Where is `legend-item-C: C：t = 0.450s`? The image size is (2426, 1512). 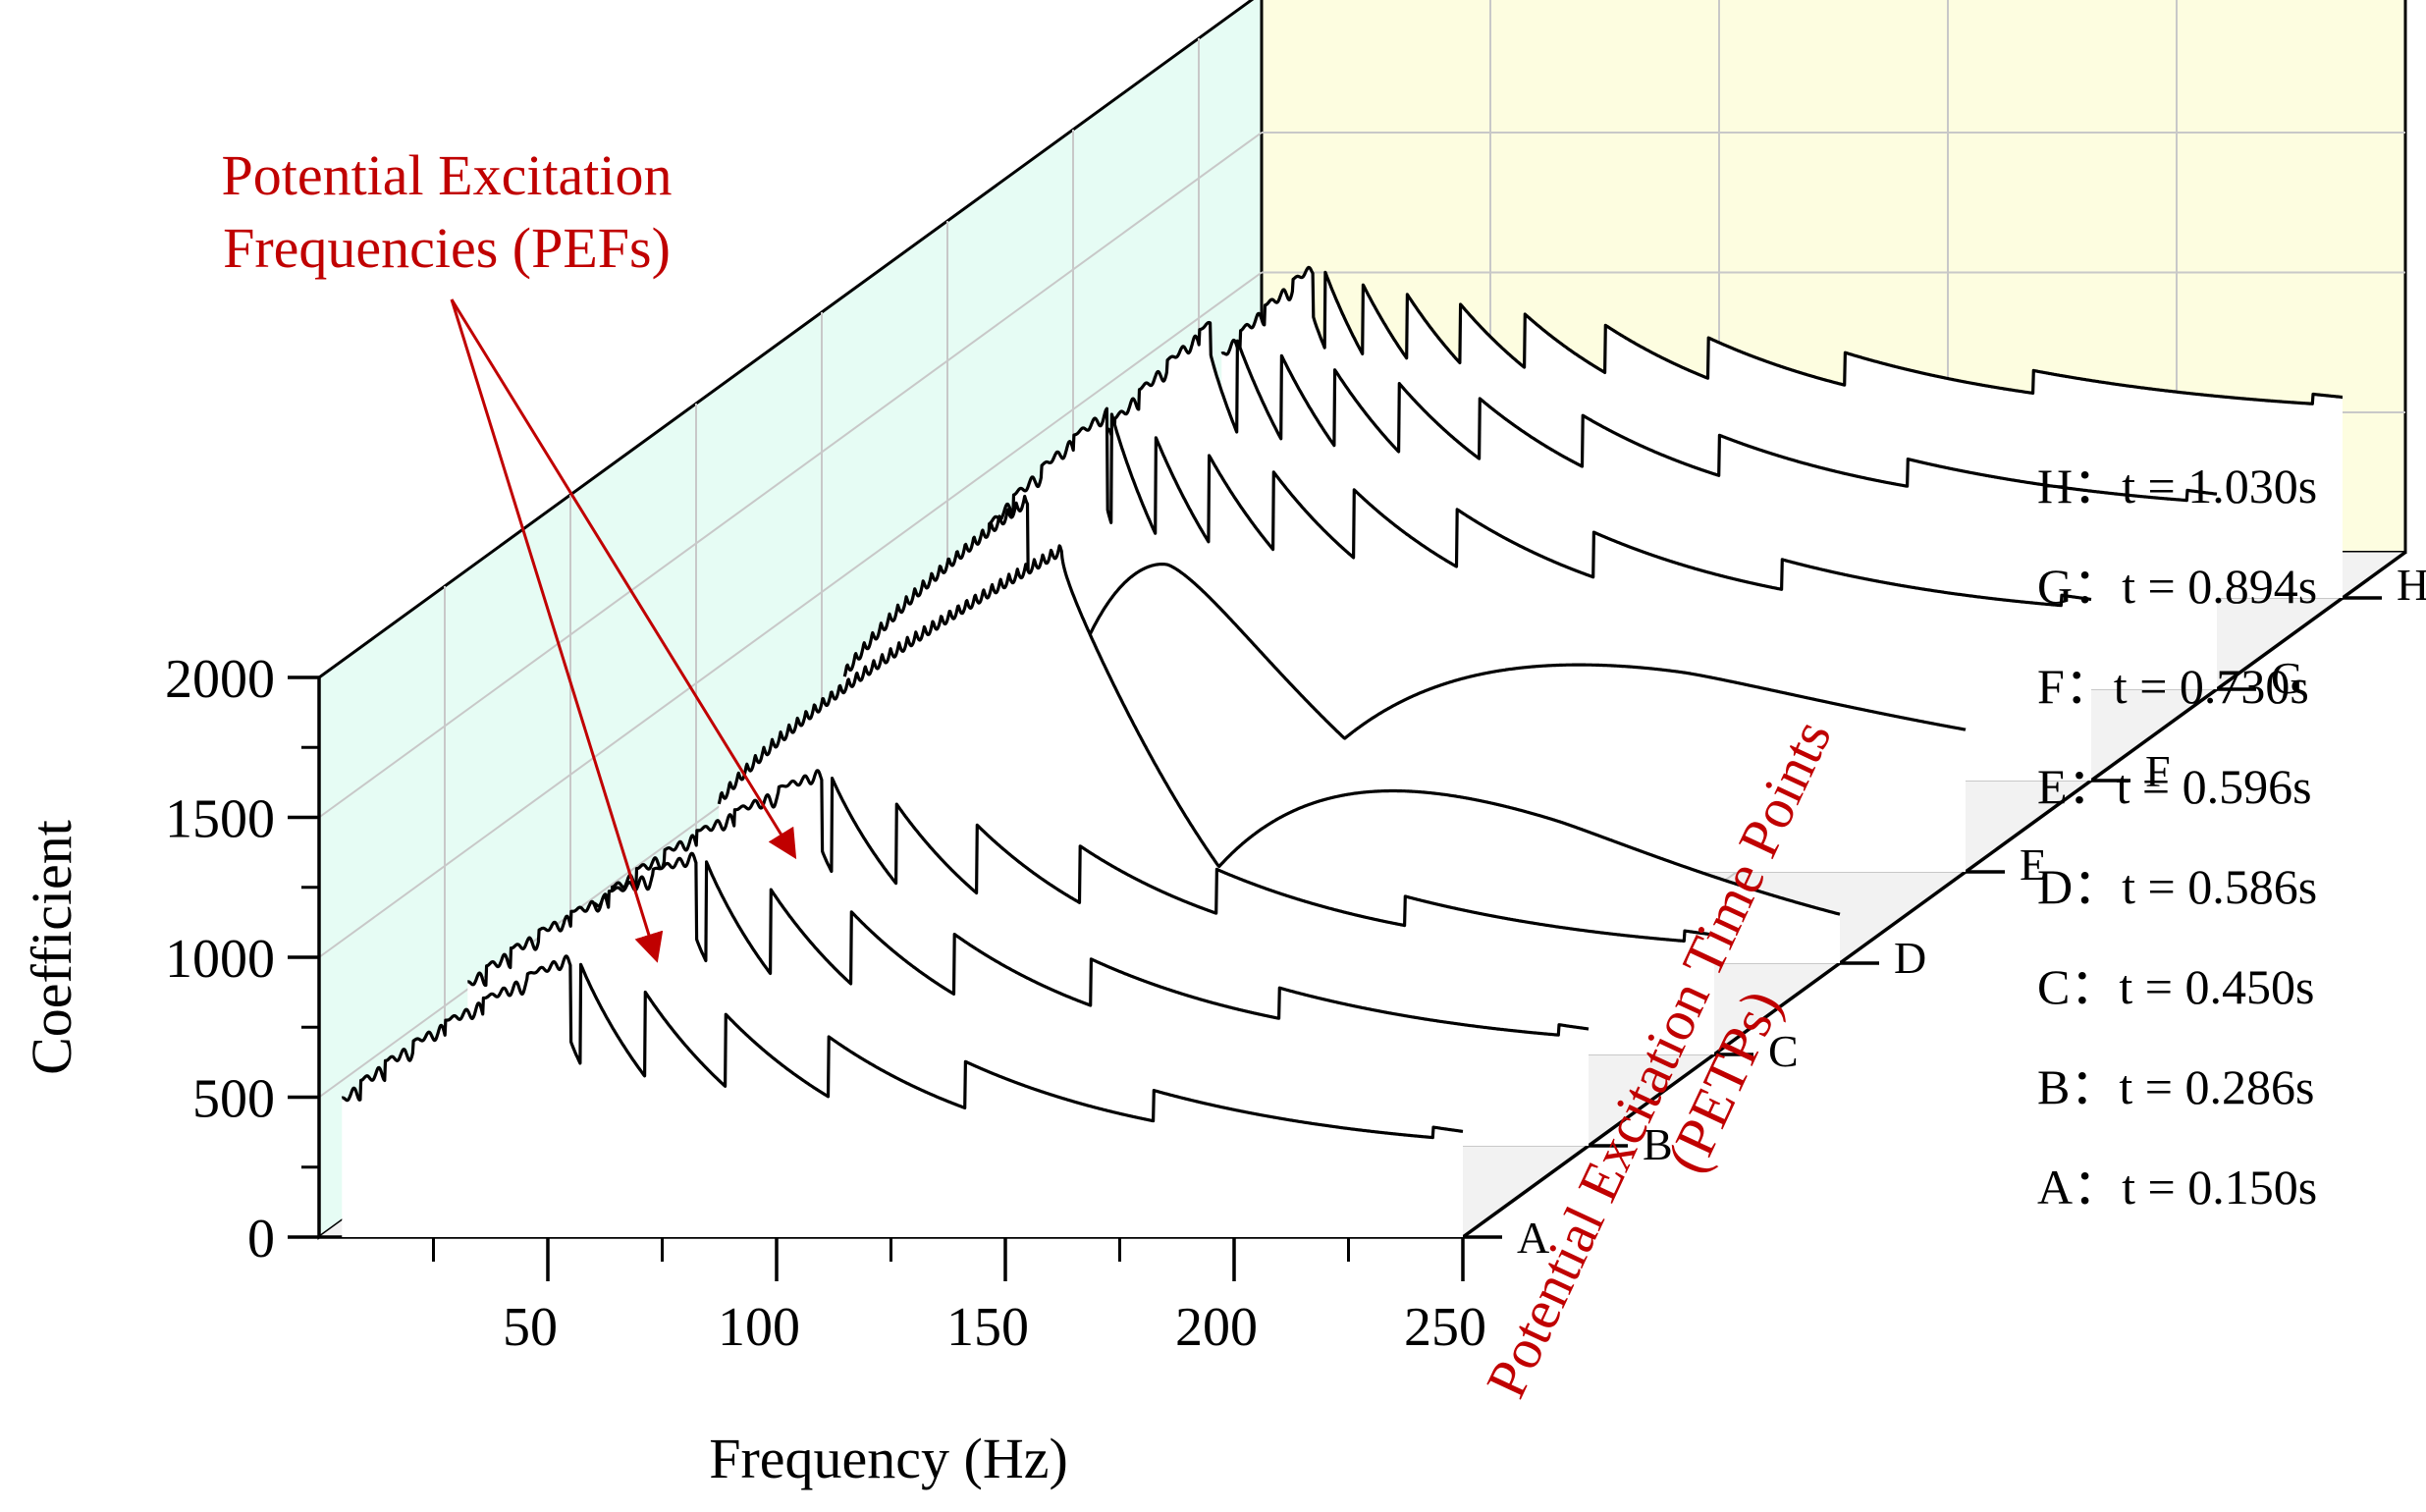
legend-item-C: C：t = 0.450s is located at coordinates (2176, 987).